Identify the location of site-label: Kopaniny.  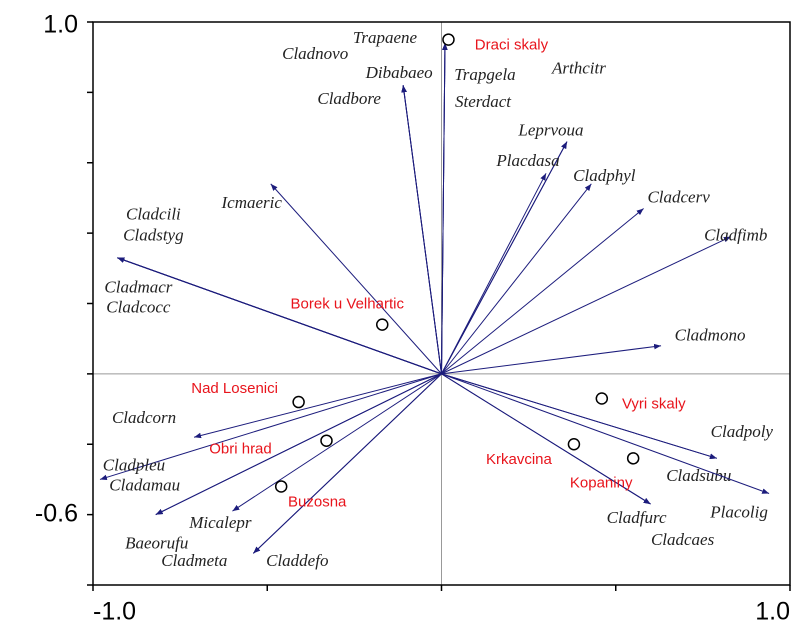
(601, 482).